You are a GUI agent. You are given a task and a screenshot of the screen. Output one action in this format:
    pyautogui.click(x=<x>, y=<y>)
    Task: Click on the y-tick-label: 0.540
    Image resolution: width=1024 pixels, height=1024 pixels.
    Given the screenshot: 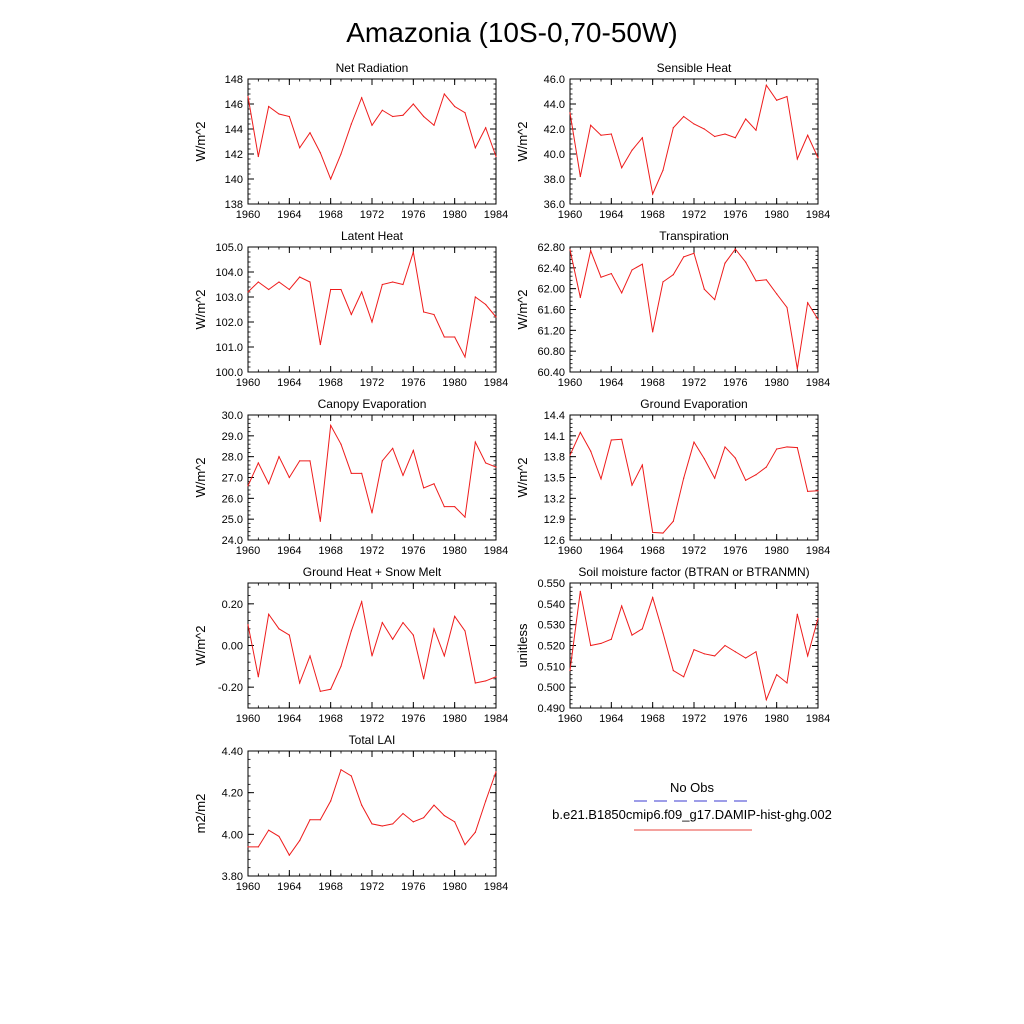 What is the action you would take?
    pyautogui.click(x=551, y=605)
    